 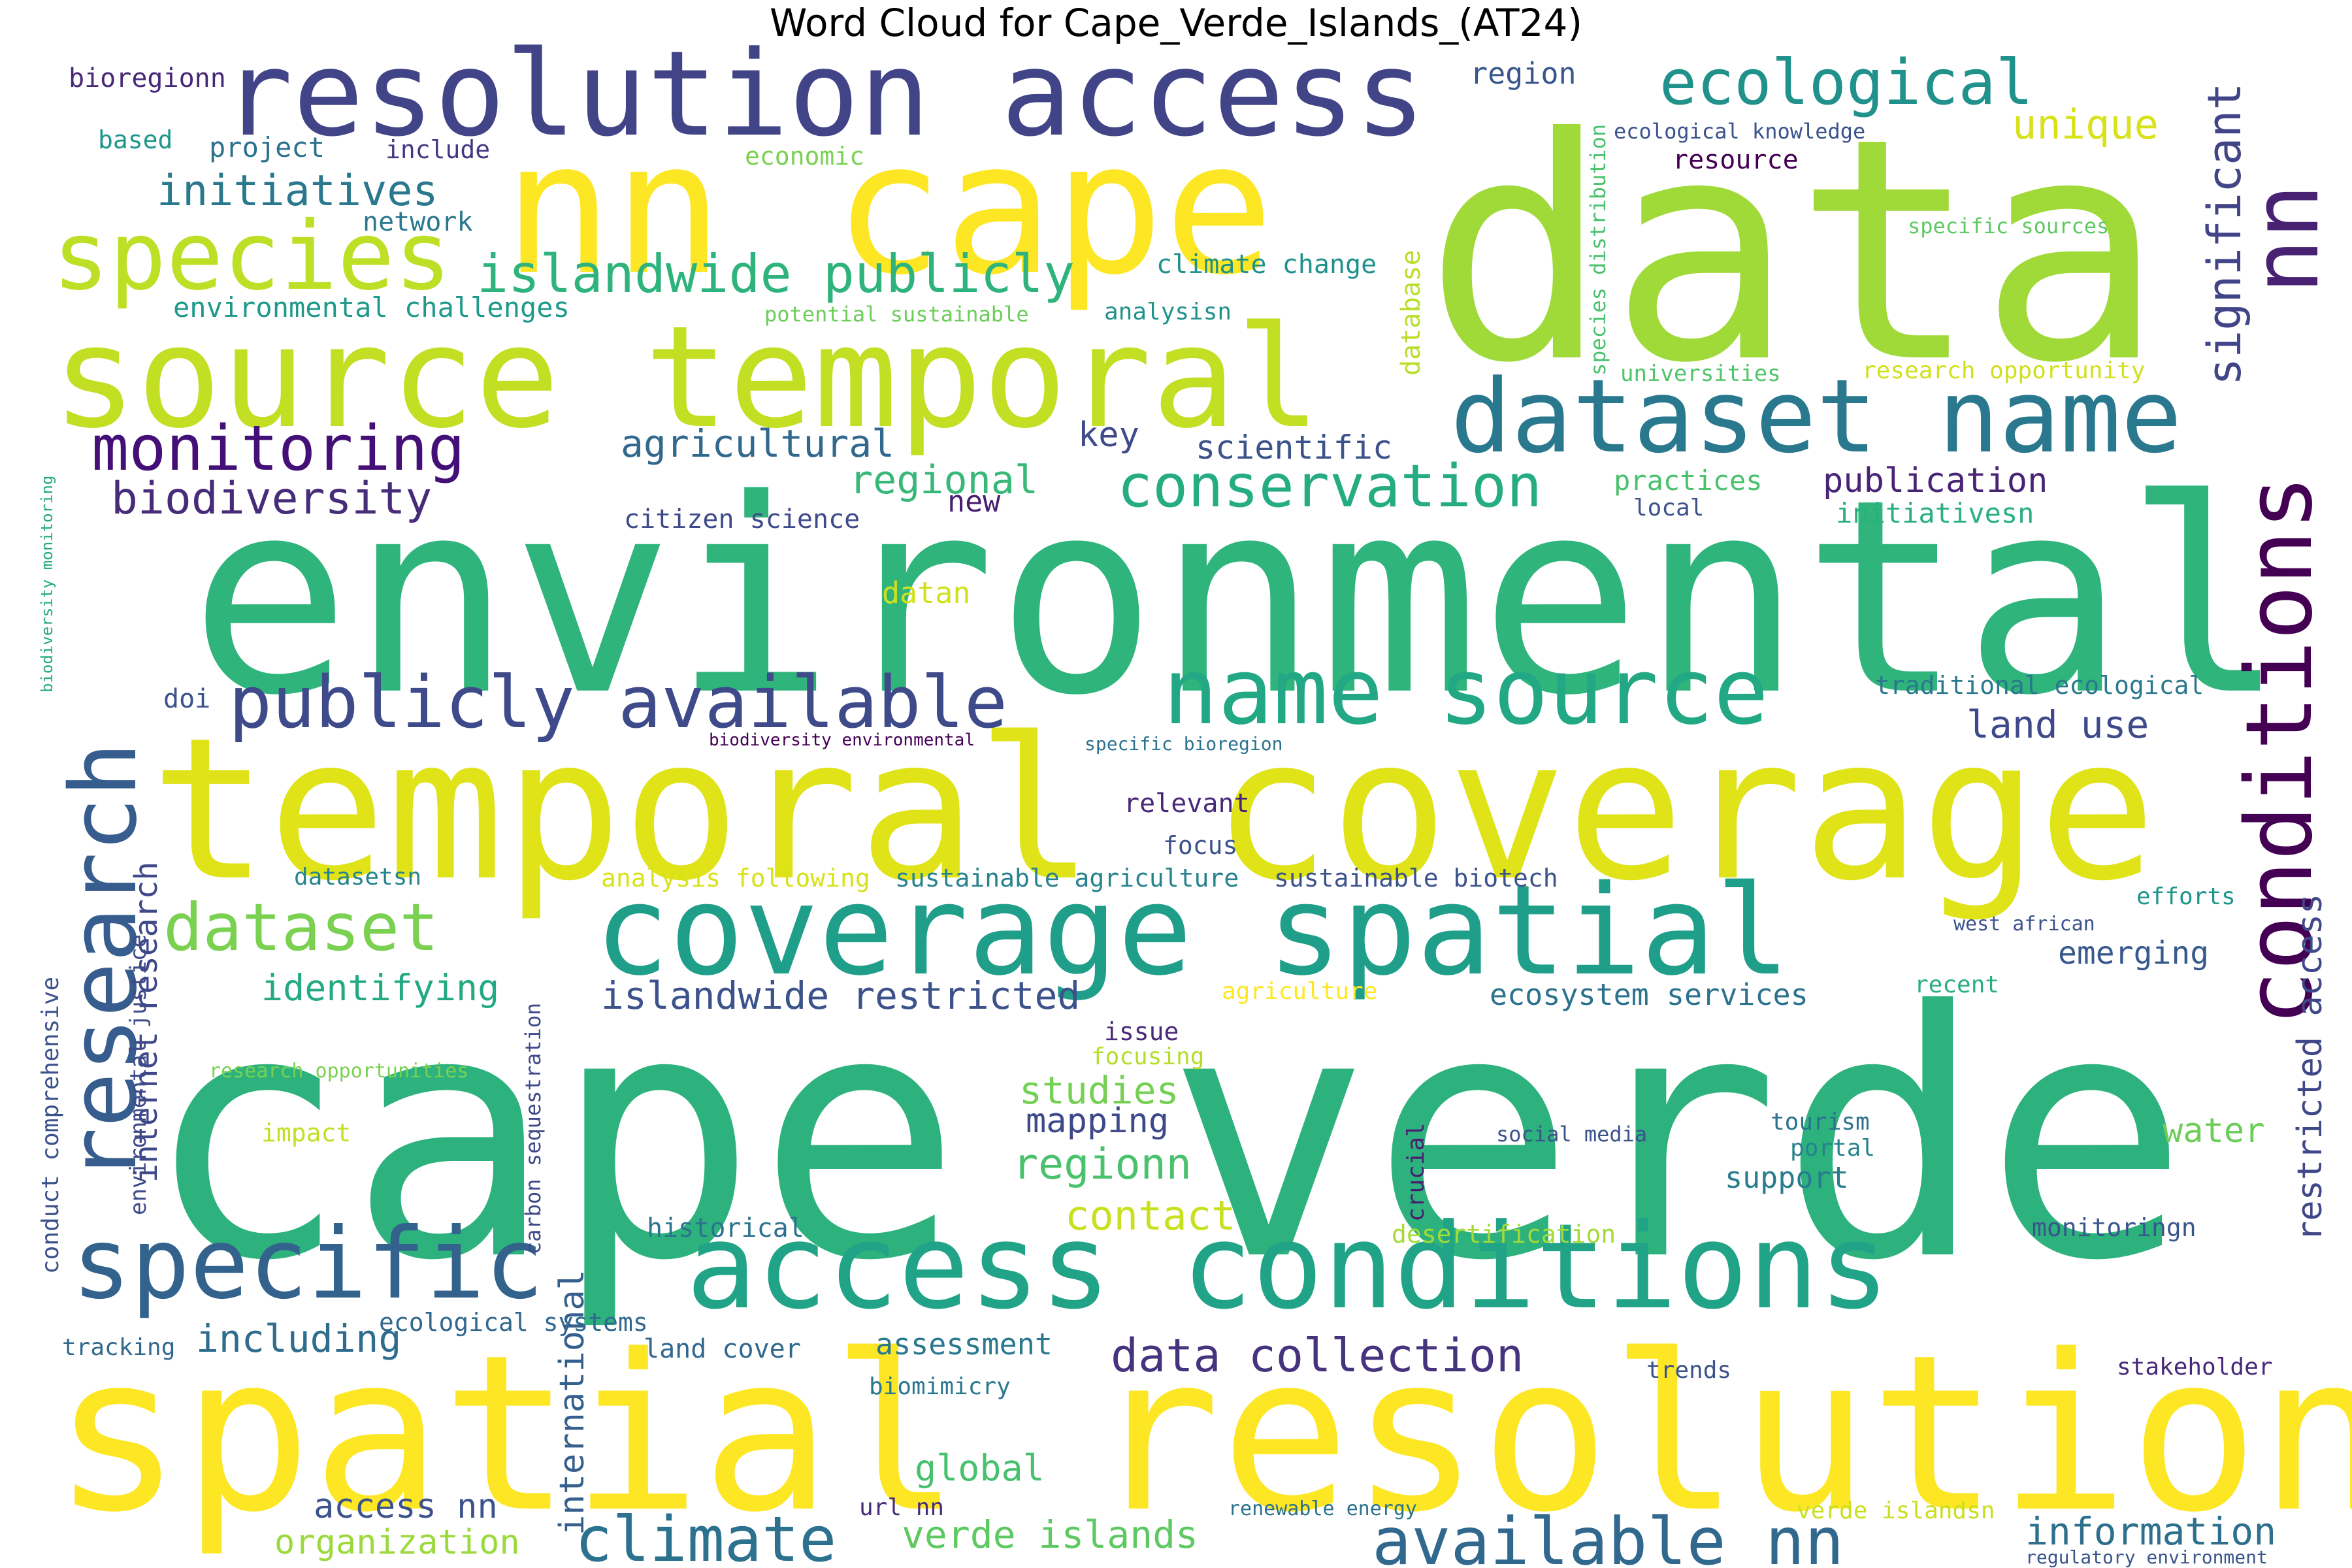 I want to click on word: resolution access, so click(x=824, y=94).